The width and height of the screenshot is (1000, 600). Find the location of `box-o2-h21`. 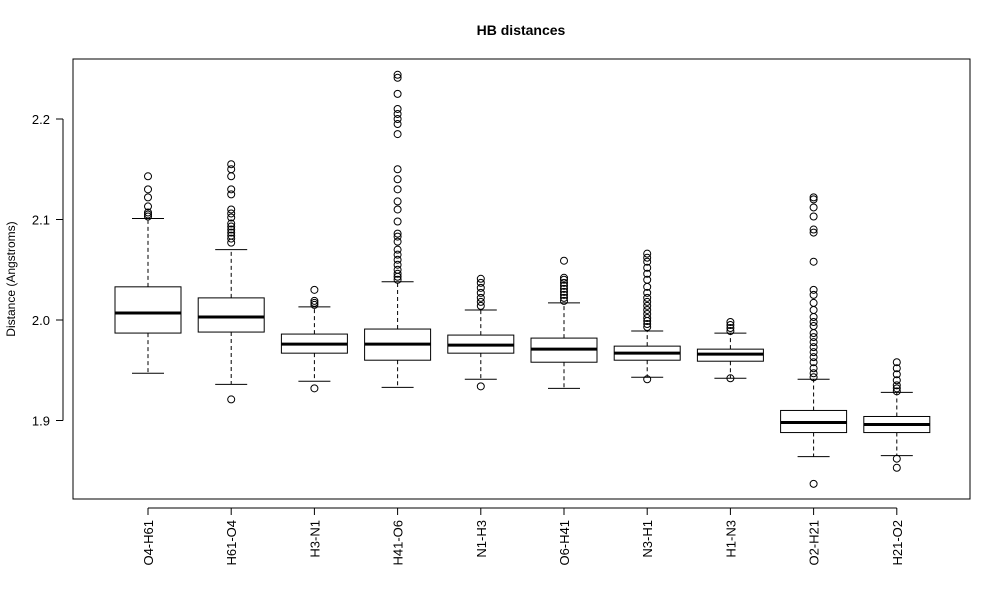

box-o2-h21 is located at coordinates (814, 340).